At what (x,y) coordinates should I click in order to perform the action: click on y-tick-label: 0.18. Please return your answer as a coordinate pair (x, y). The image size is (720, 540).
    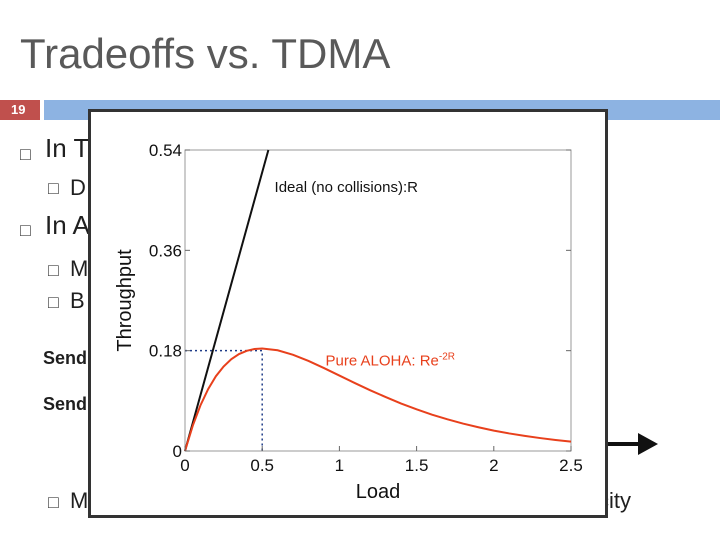
    Looking at the image, I should click on (165, 351).